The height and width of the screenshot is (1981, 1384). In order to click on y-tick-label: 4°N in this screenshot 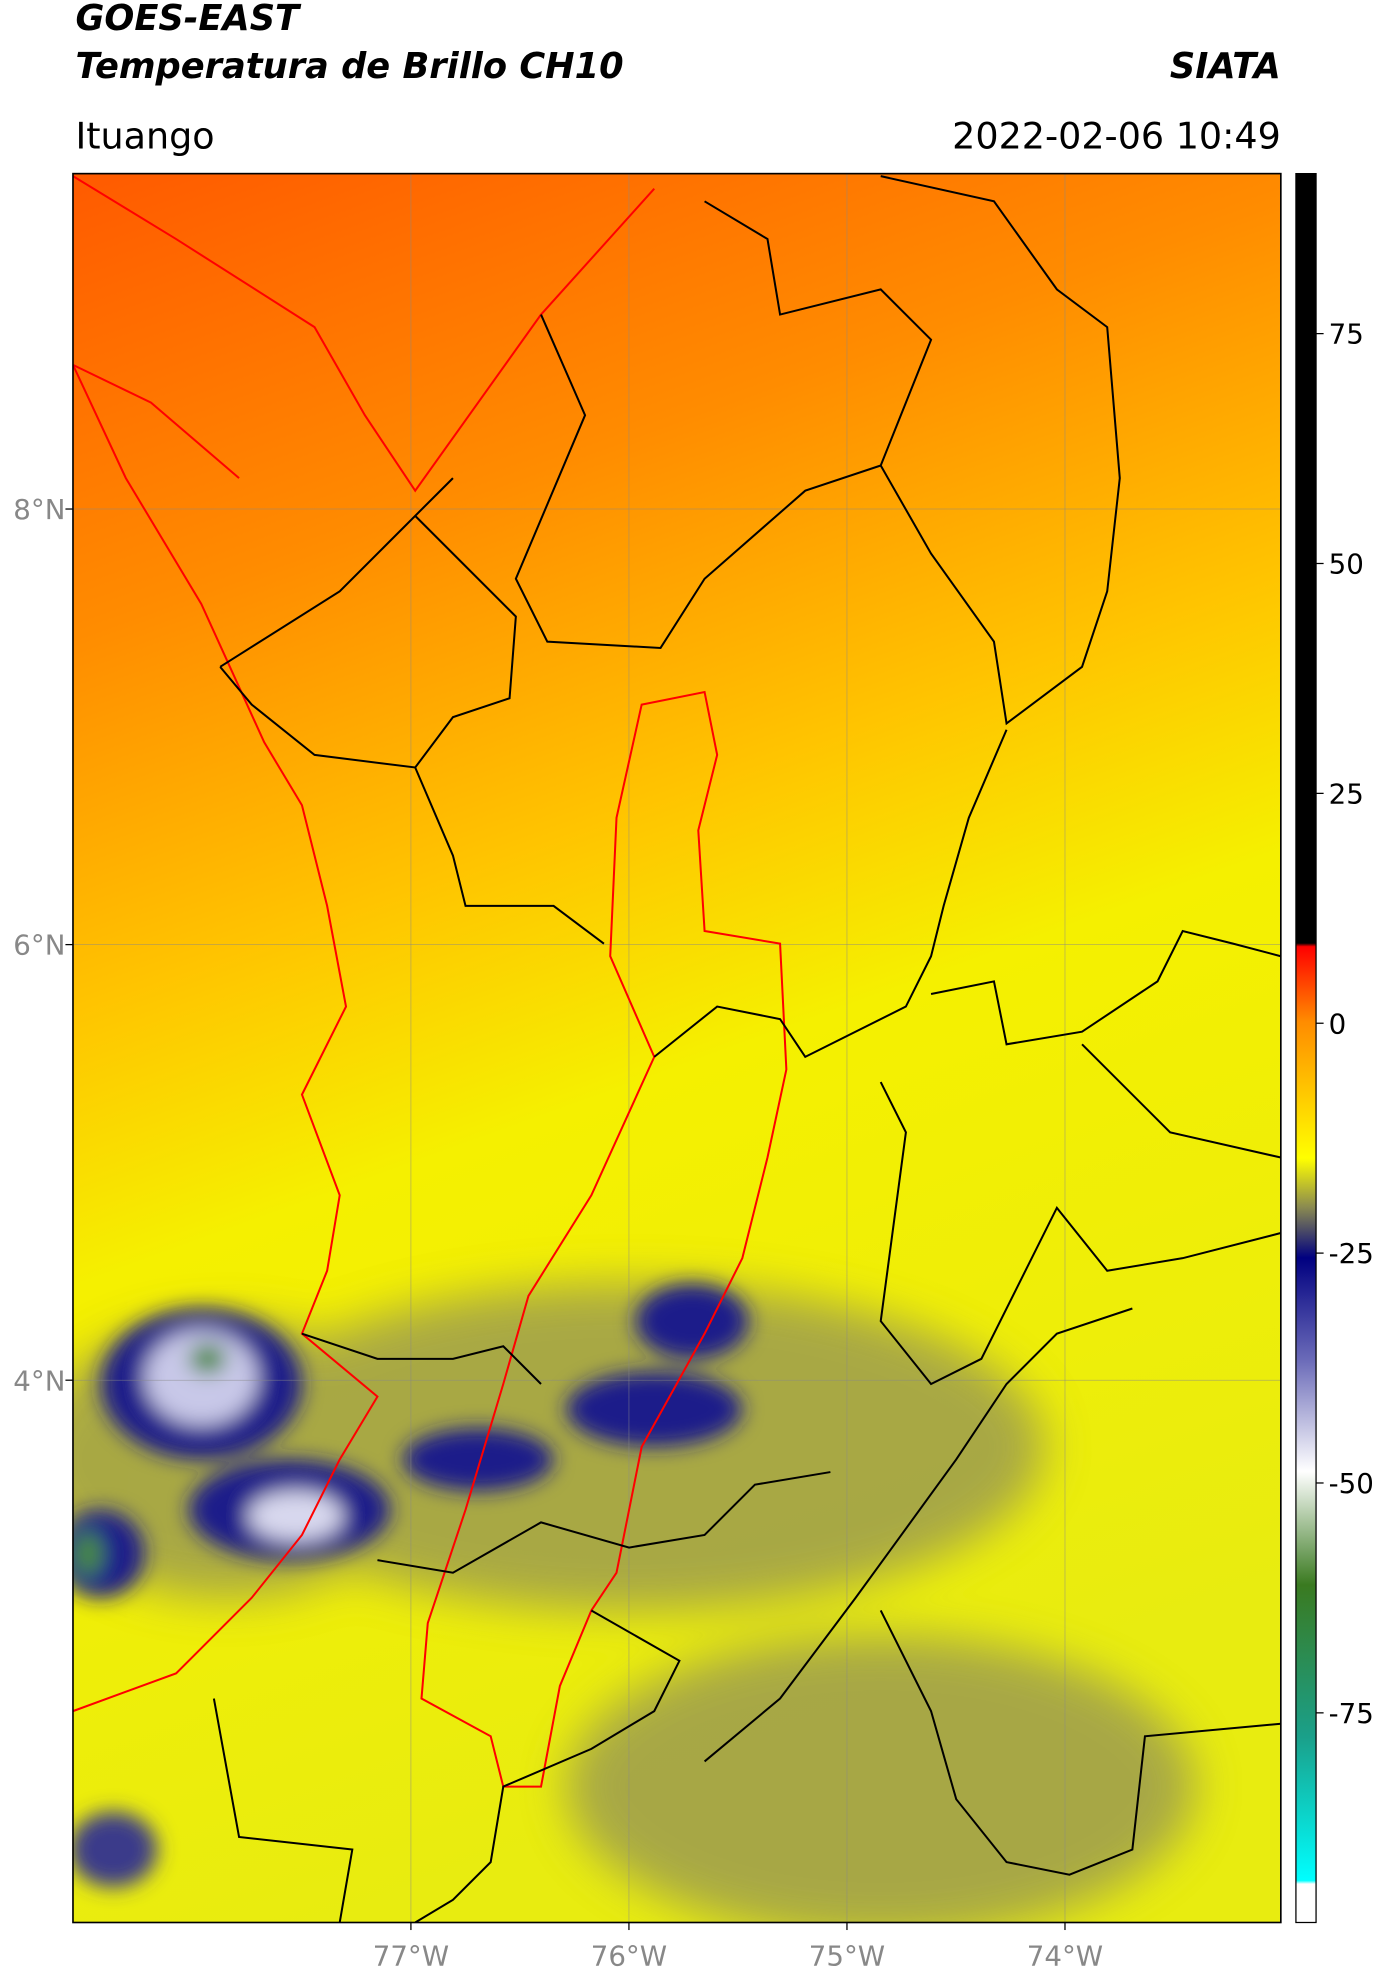, I will do `click(39, 1380)`.